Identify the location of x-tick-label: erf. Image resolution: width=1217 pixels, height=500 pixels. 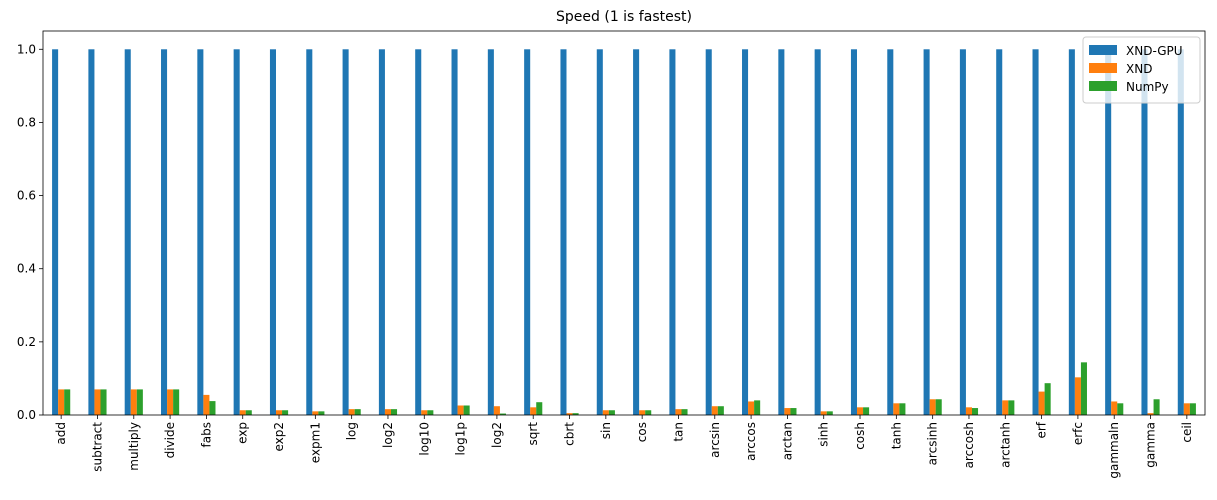
(1042, 429).